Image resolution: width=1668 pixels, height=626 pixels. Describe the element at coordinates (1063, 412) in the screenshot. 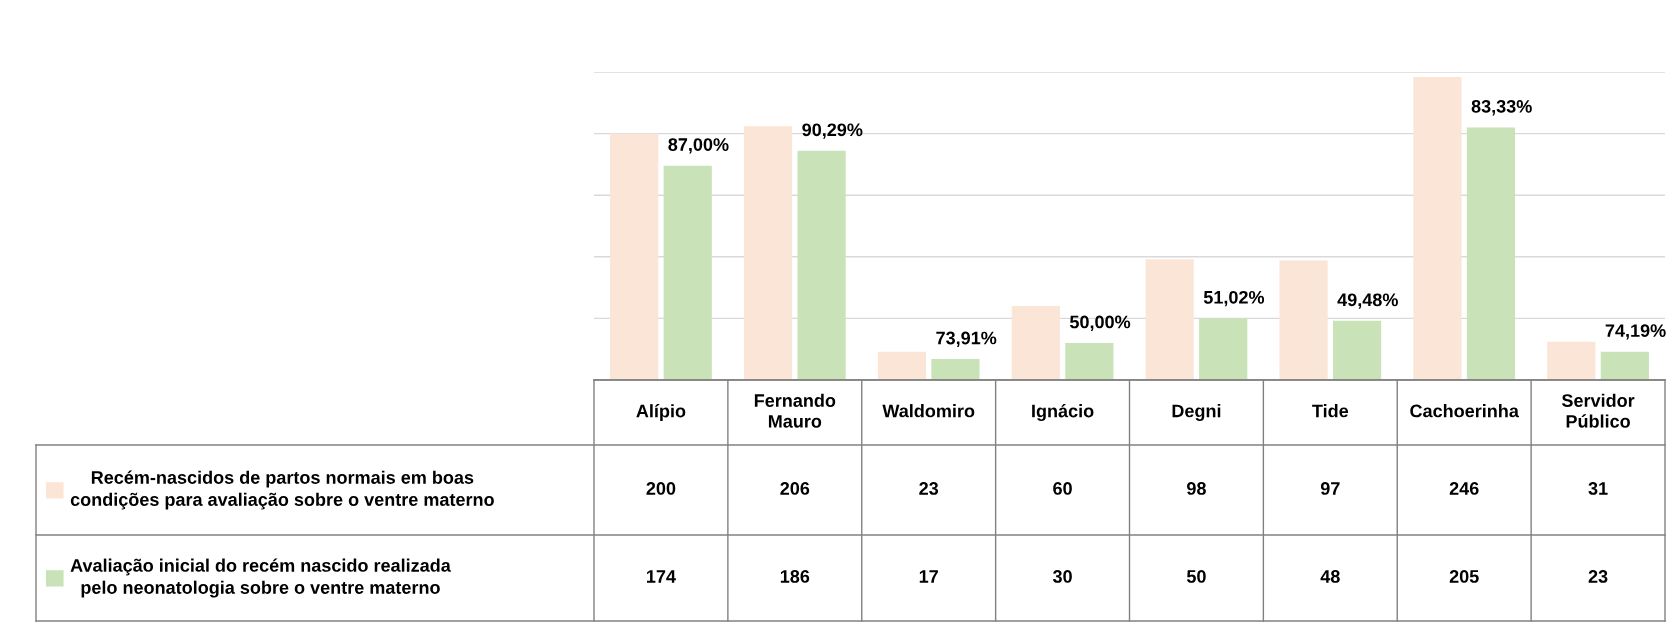

I see `x-tick-label: Ignácio` at that location.